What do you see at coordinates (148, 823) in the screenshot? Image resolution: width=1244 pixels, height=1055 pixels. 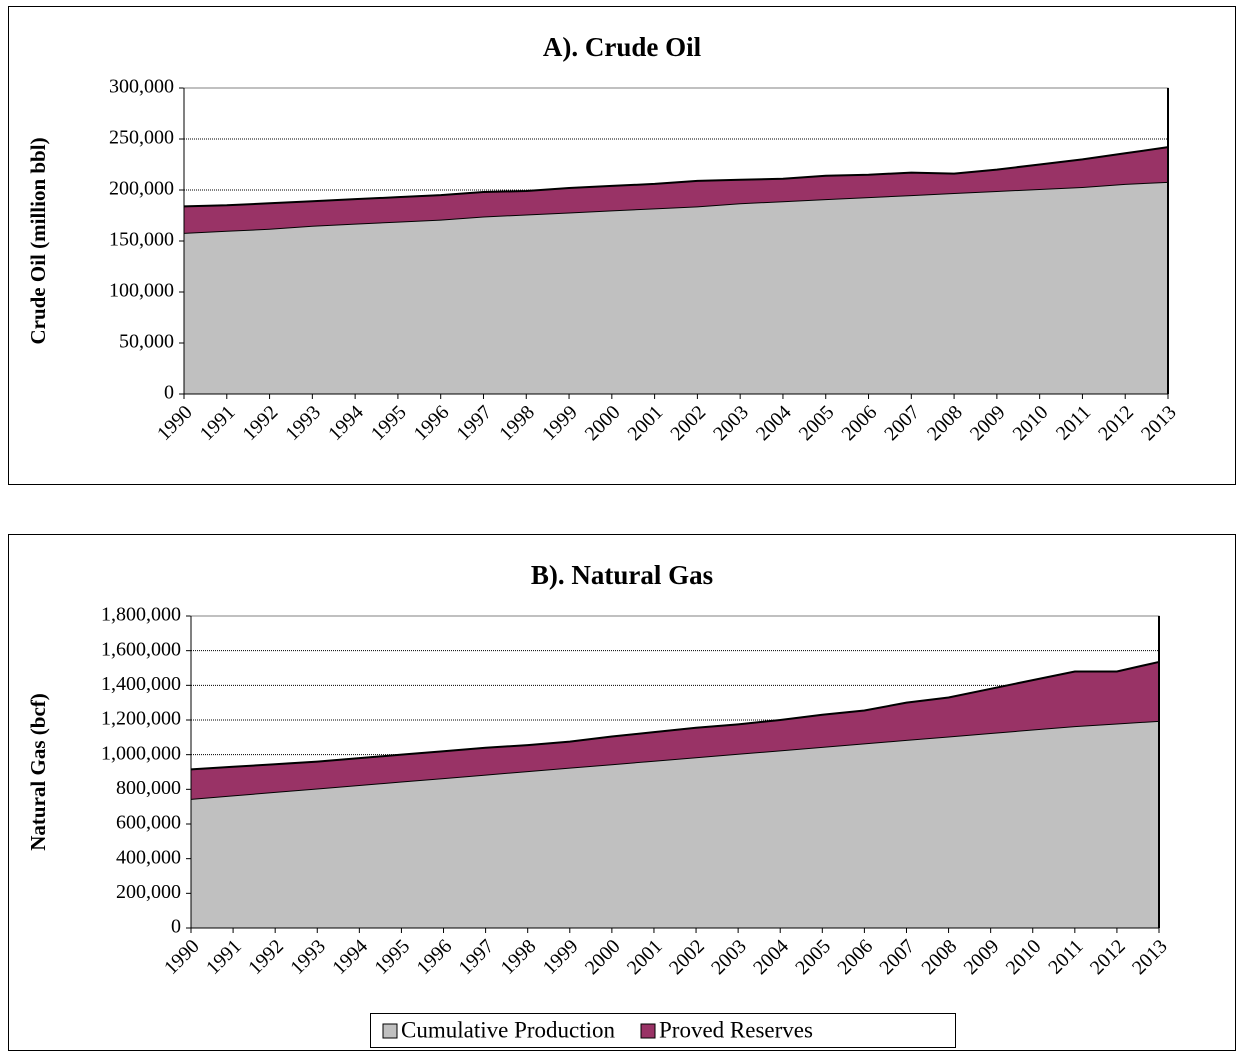 I see `y-tick-label: 600,000` at bounding box center [148, 823].